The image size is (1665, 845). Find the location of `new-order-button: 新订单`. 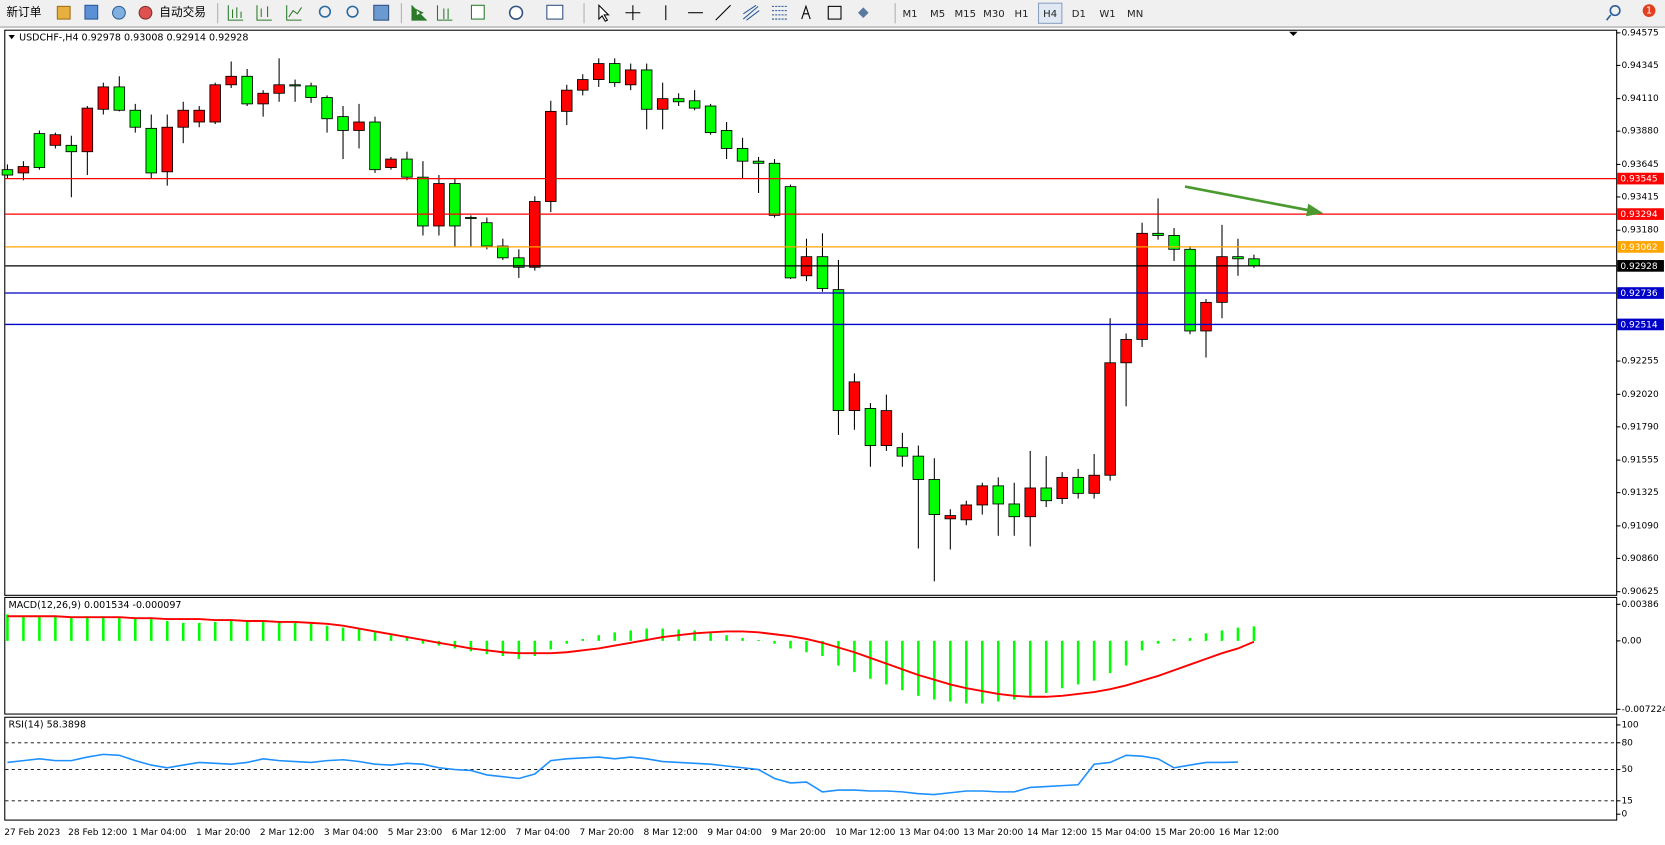

new-order-button: 新订单 is located at coordinates (23, 12).